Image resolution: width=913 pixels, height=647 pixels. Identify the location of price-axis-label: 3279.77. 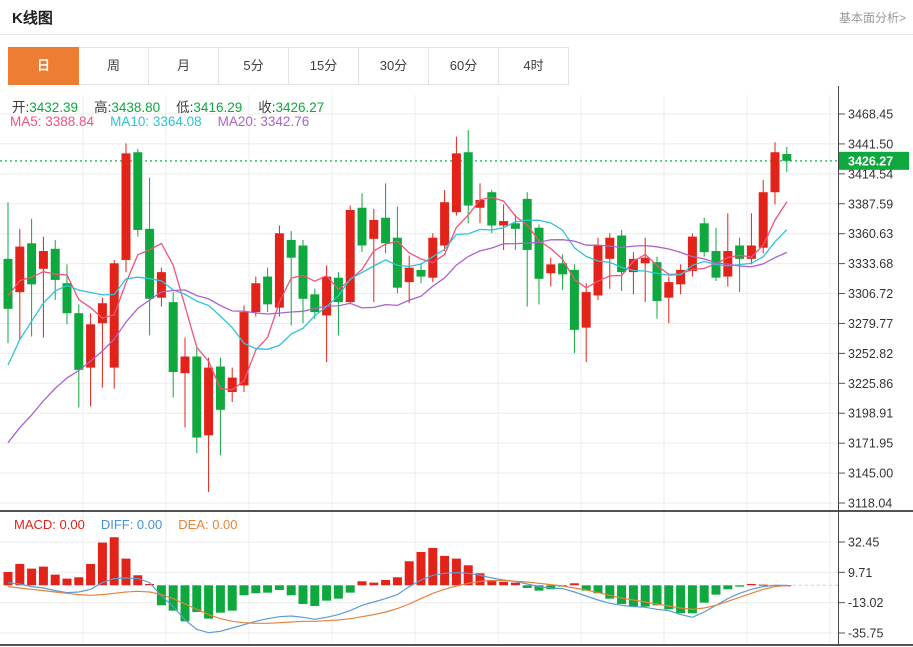
(870, 324).